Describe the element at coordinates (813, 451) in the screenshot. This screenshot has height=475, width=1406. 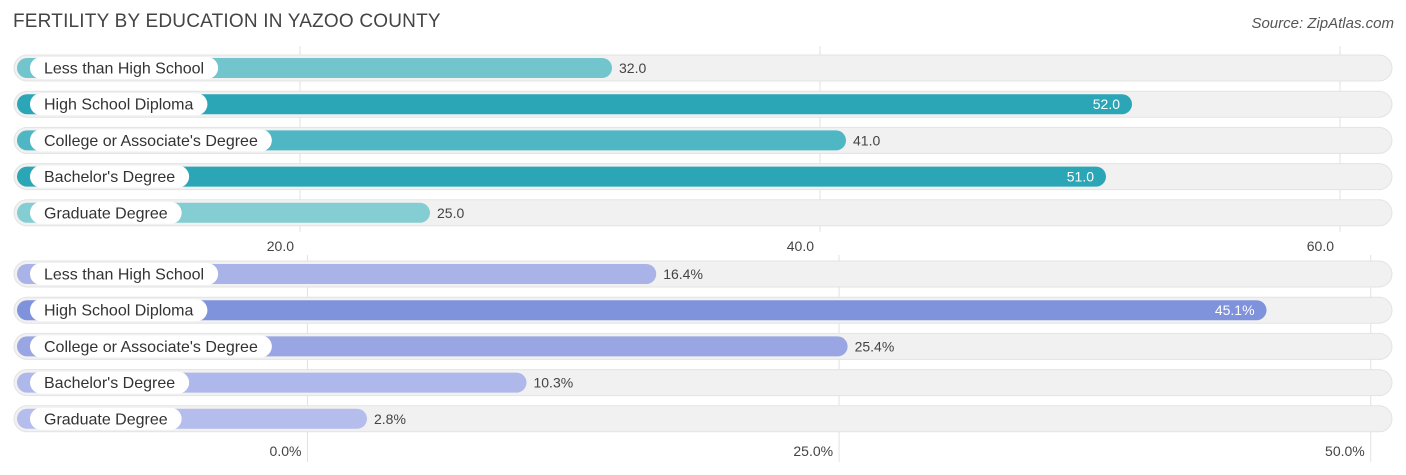
I see `tick-label: 25.0%` at that location.